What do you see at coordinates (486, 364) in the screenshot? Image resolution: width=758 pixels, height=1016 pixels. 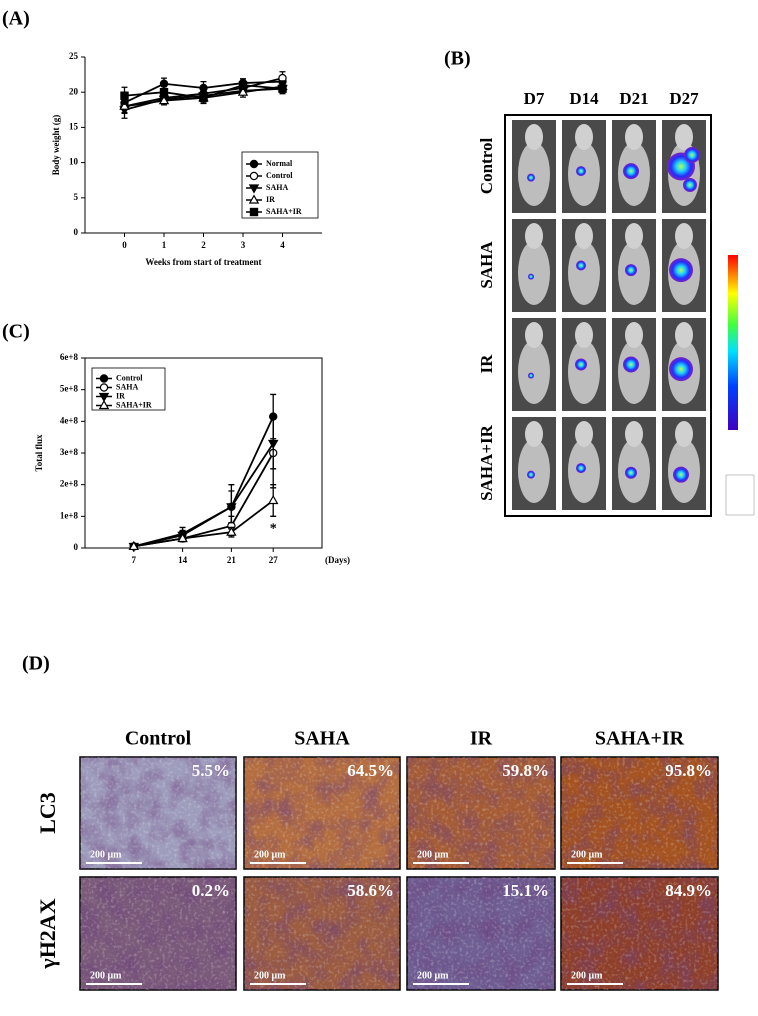 I see `row-label: IR` at bounding box center [486, 364].